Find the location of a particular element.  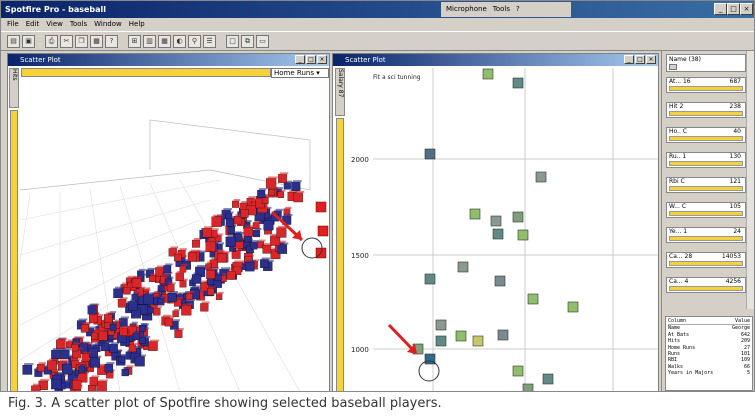

menu-file: File is located at coordinates (13, 24).